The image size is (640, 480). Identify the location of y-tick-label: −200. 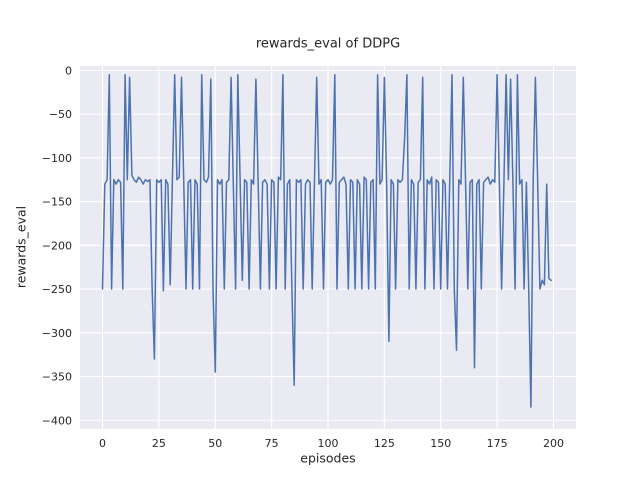
(57, 245).